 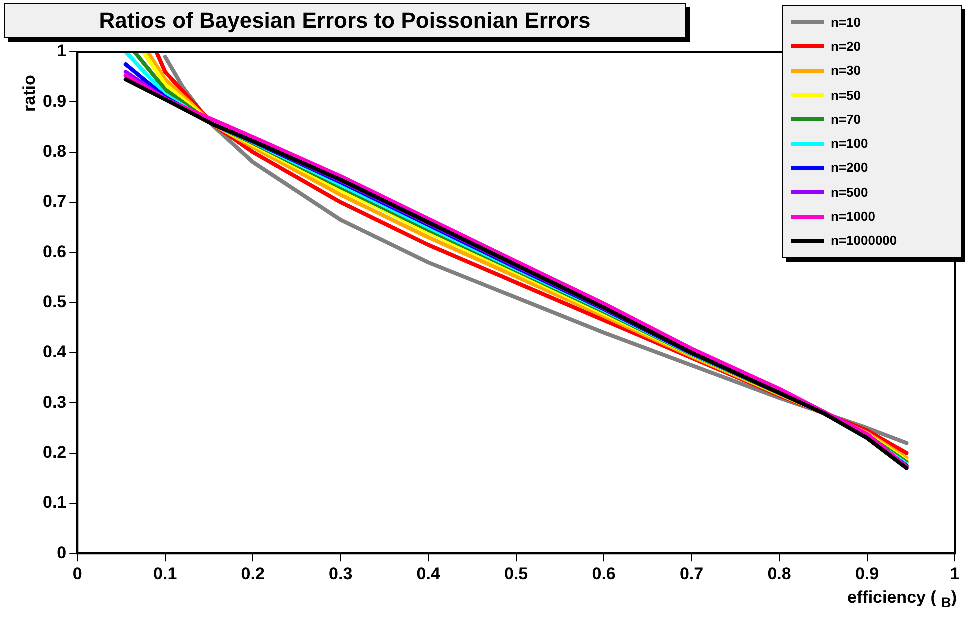 I want to click on legend-label: n=1000, so click(x=853, y=216).